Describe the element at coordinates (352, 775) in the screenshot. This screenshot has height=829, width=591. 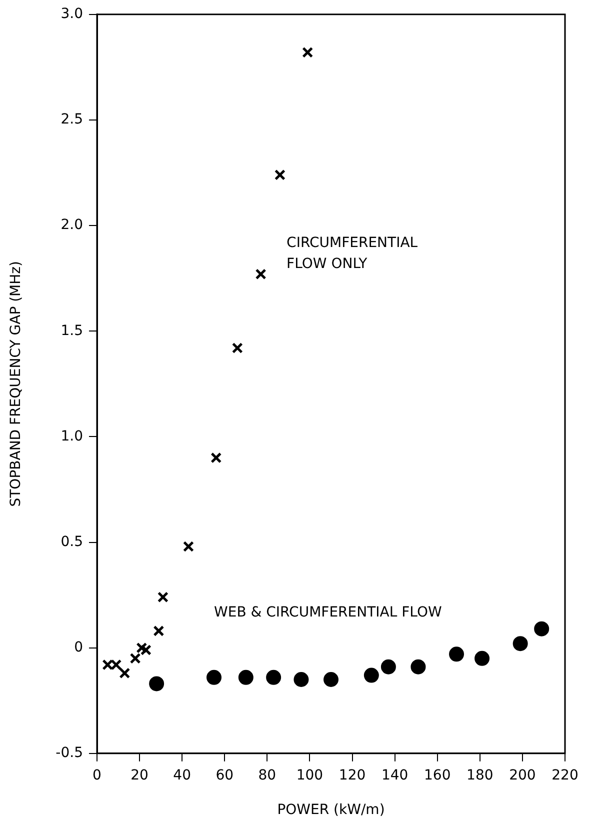
I see `x-tick-label: 120` at that location.